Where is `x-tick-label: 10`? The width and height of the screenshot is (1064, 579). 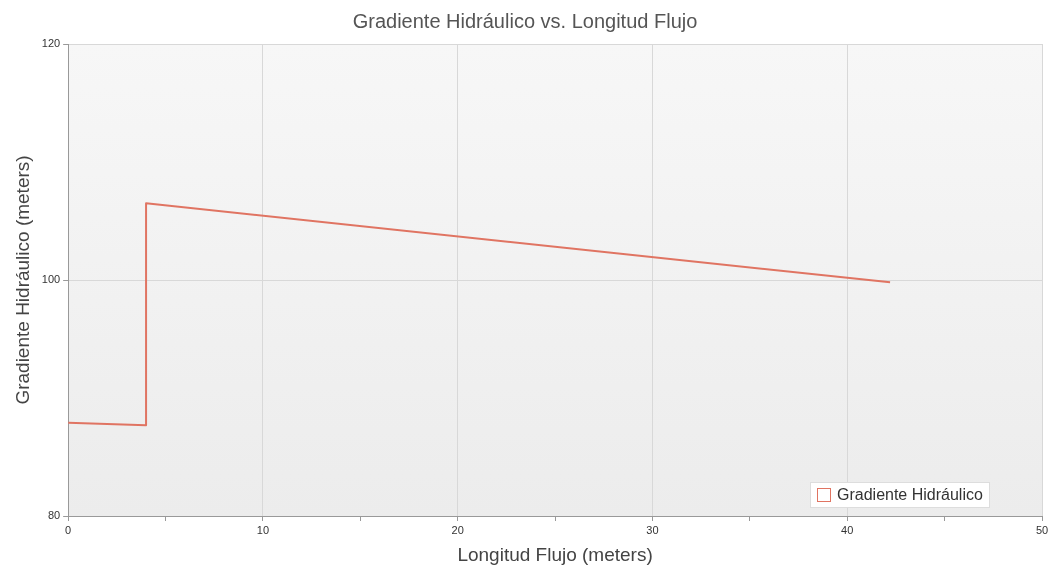 x-tick-label: 10 is located at coordinates (263, 529).